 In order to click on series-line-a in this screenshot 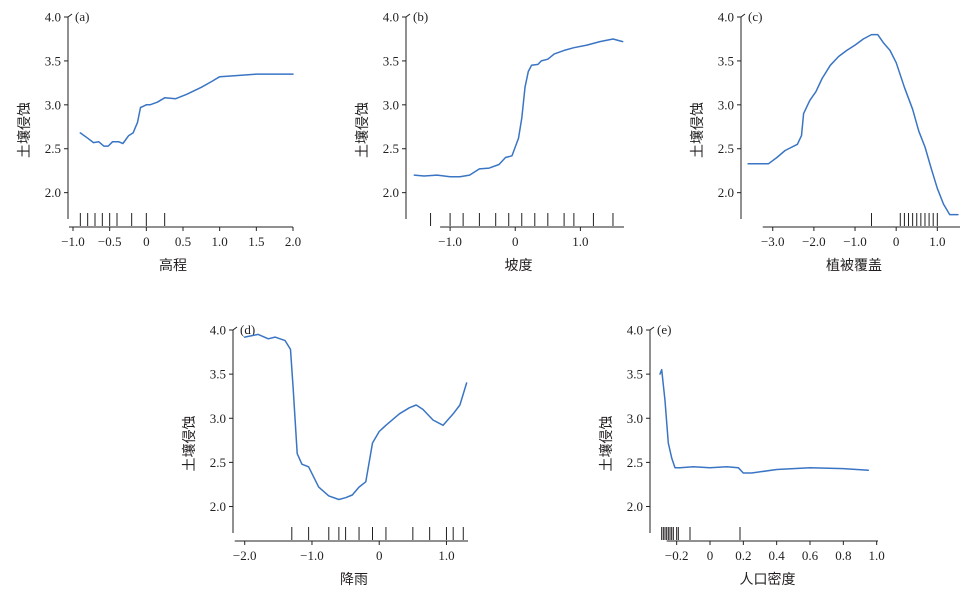, I will do `click(186, 110)`.